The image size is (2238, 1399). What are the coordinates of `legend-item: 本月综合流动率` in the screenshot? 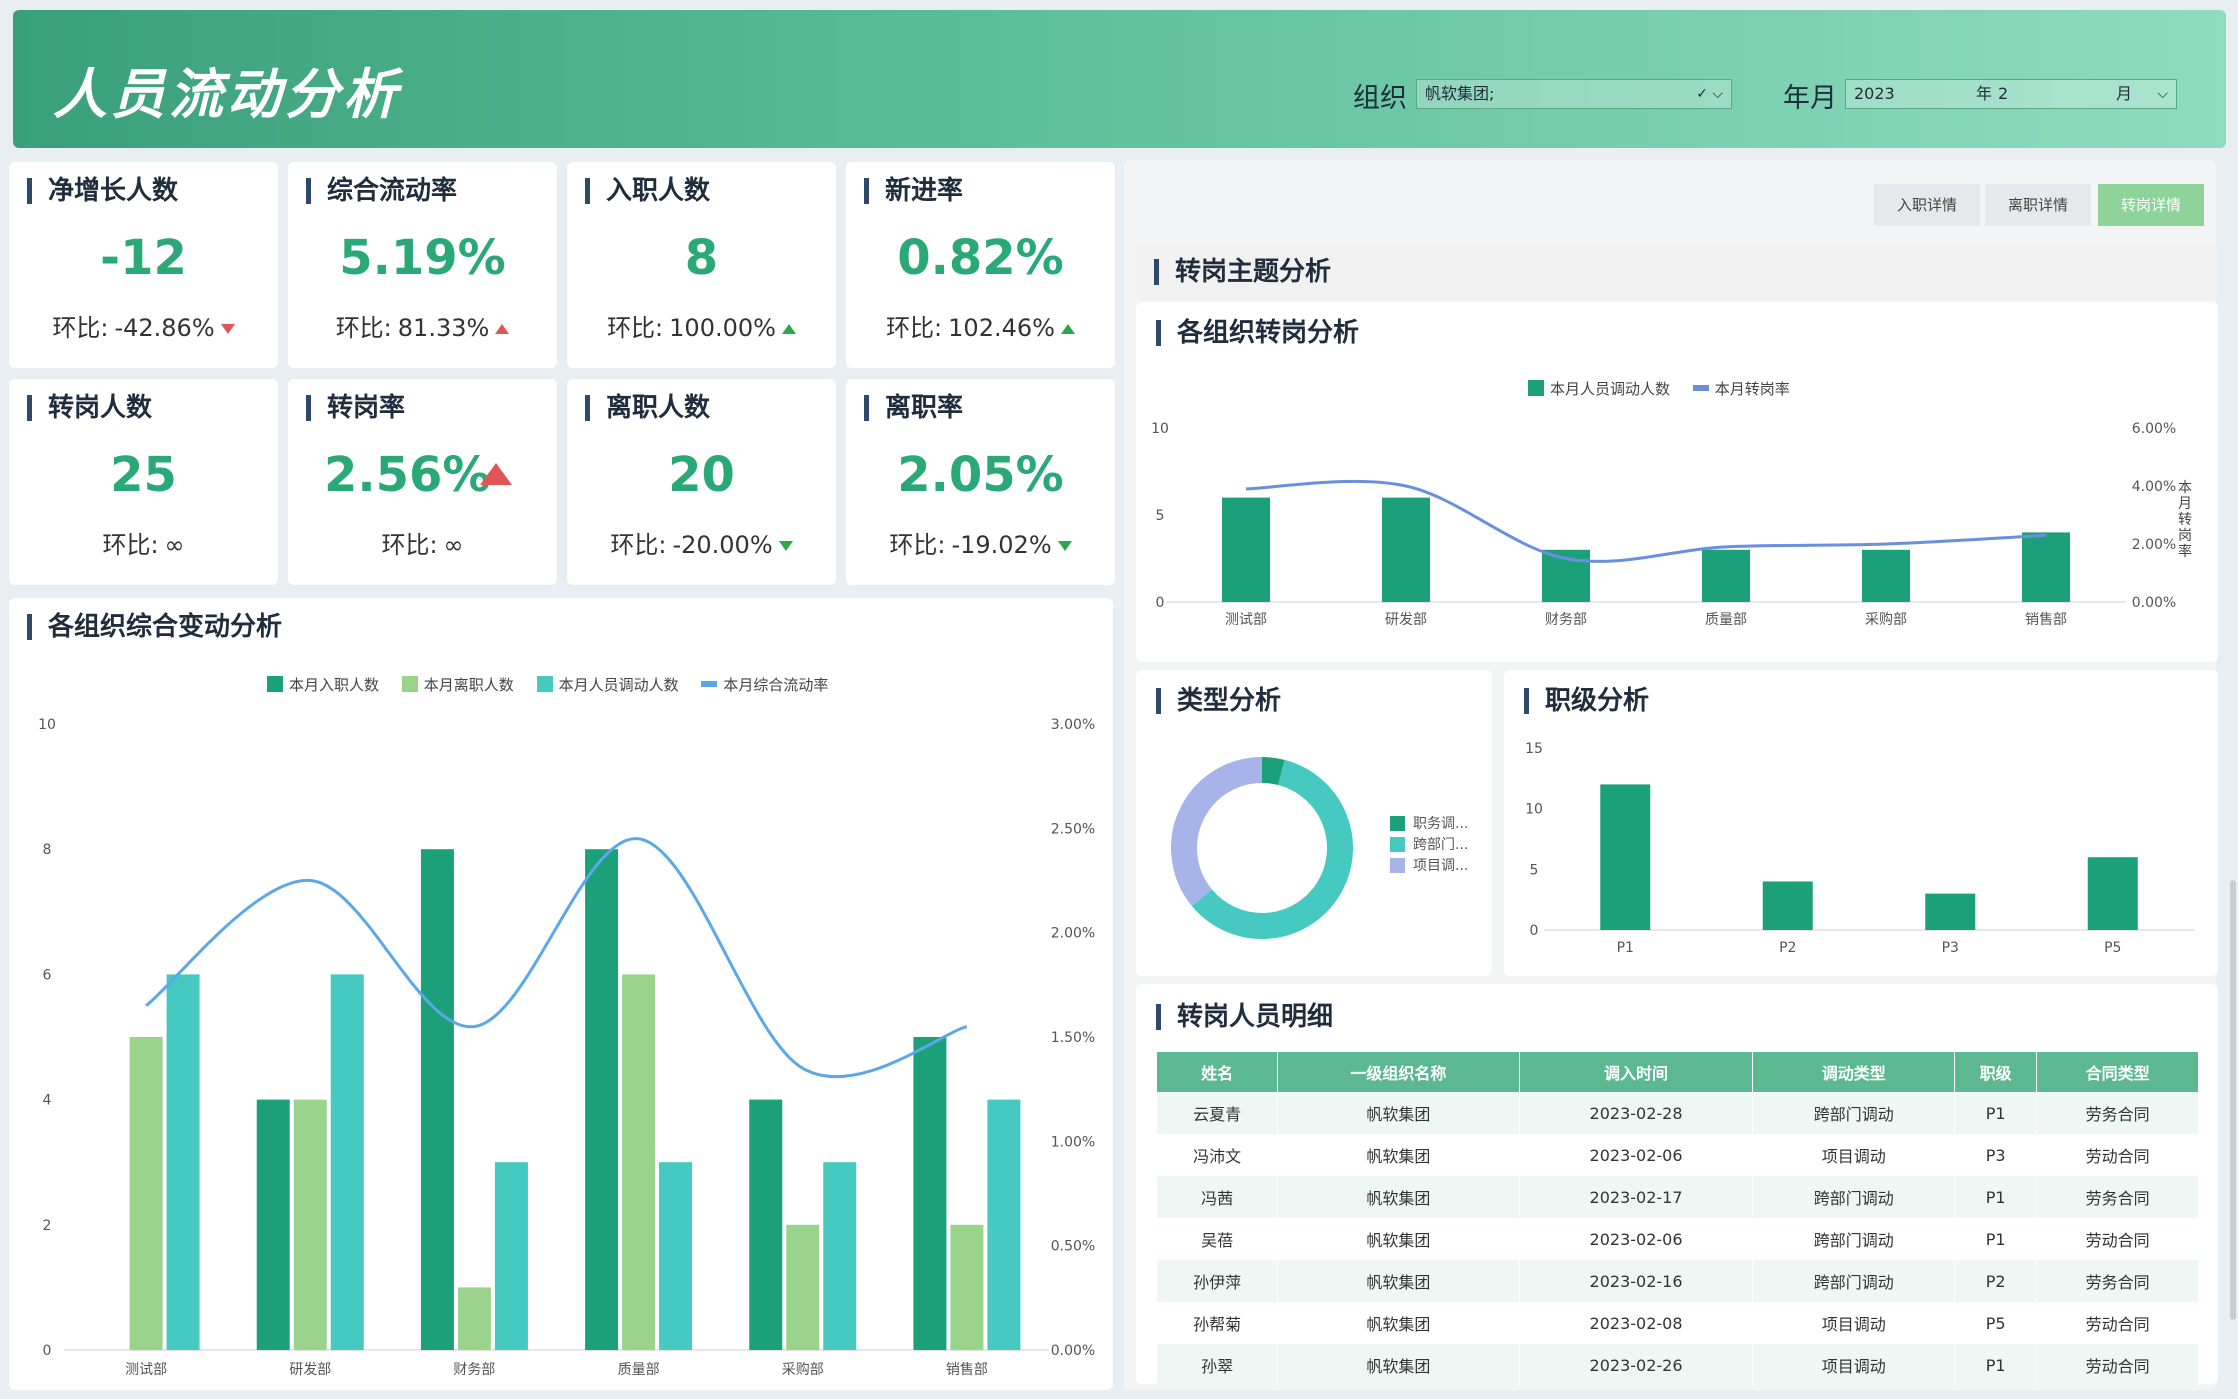 It's located at (764, 685).